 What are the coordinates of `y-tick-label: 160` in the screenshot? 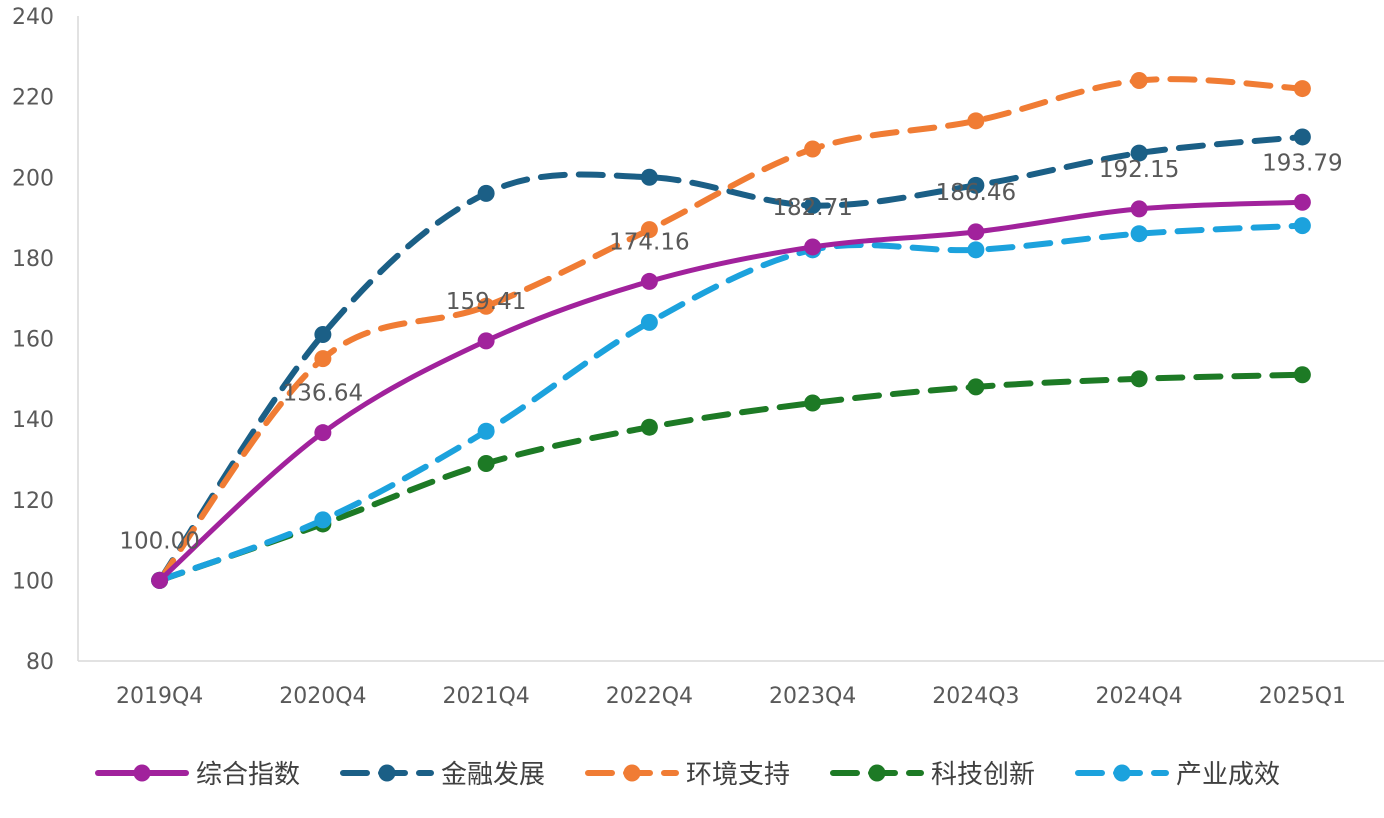 It's located at (33, 340).